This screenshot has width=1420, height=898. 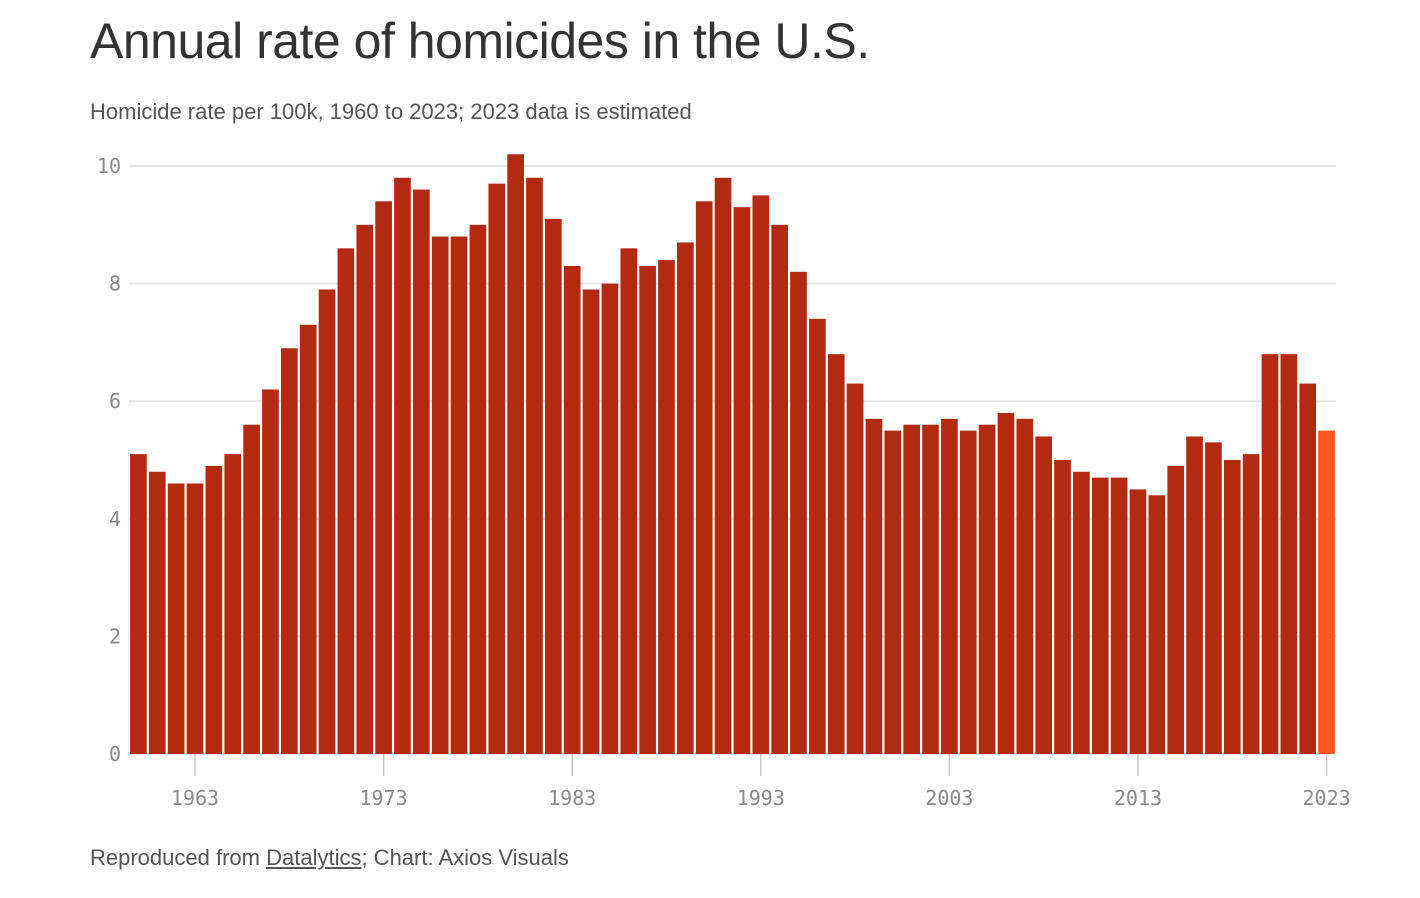 What do you see at coordinates (855, 568) in the screenshot?
I see `bar-1998` at bounding box center [855, 568].